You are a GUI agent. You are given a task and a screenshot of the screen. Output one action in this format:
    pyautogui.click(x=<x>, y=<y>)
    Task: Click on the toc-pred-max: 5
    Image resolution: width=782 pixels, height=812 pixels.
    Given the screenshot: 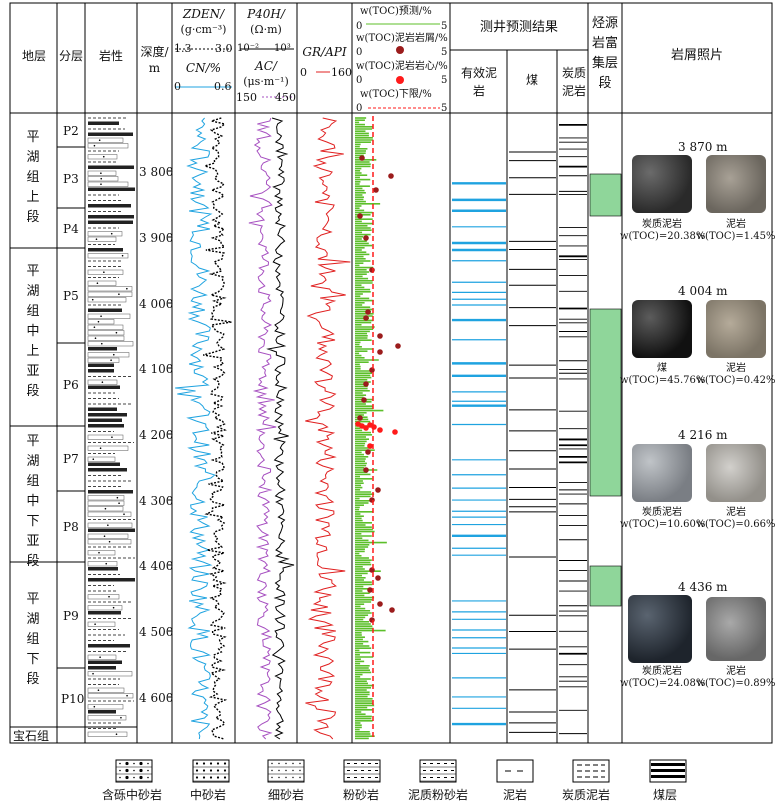 What is the action you would take?
    pyautogui.click(x=444, y=26)
    